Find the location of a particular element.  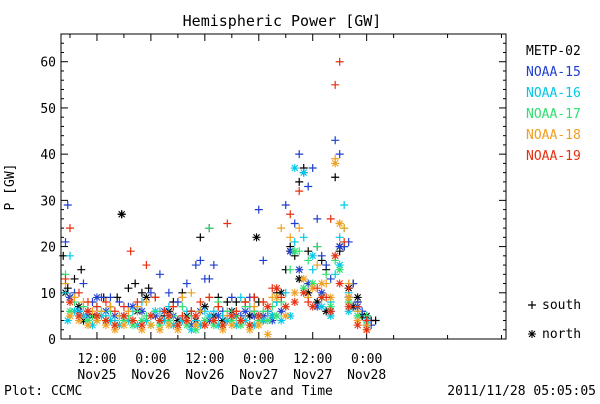

marker-legend-label: north is located at coordinates (561, 334).